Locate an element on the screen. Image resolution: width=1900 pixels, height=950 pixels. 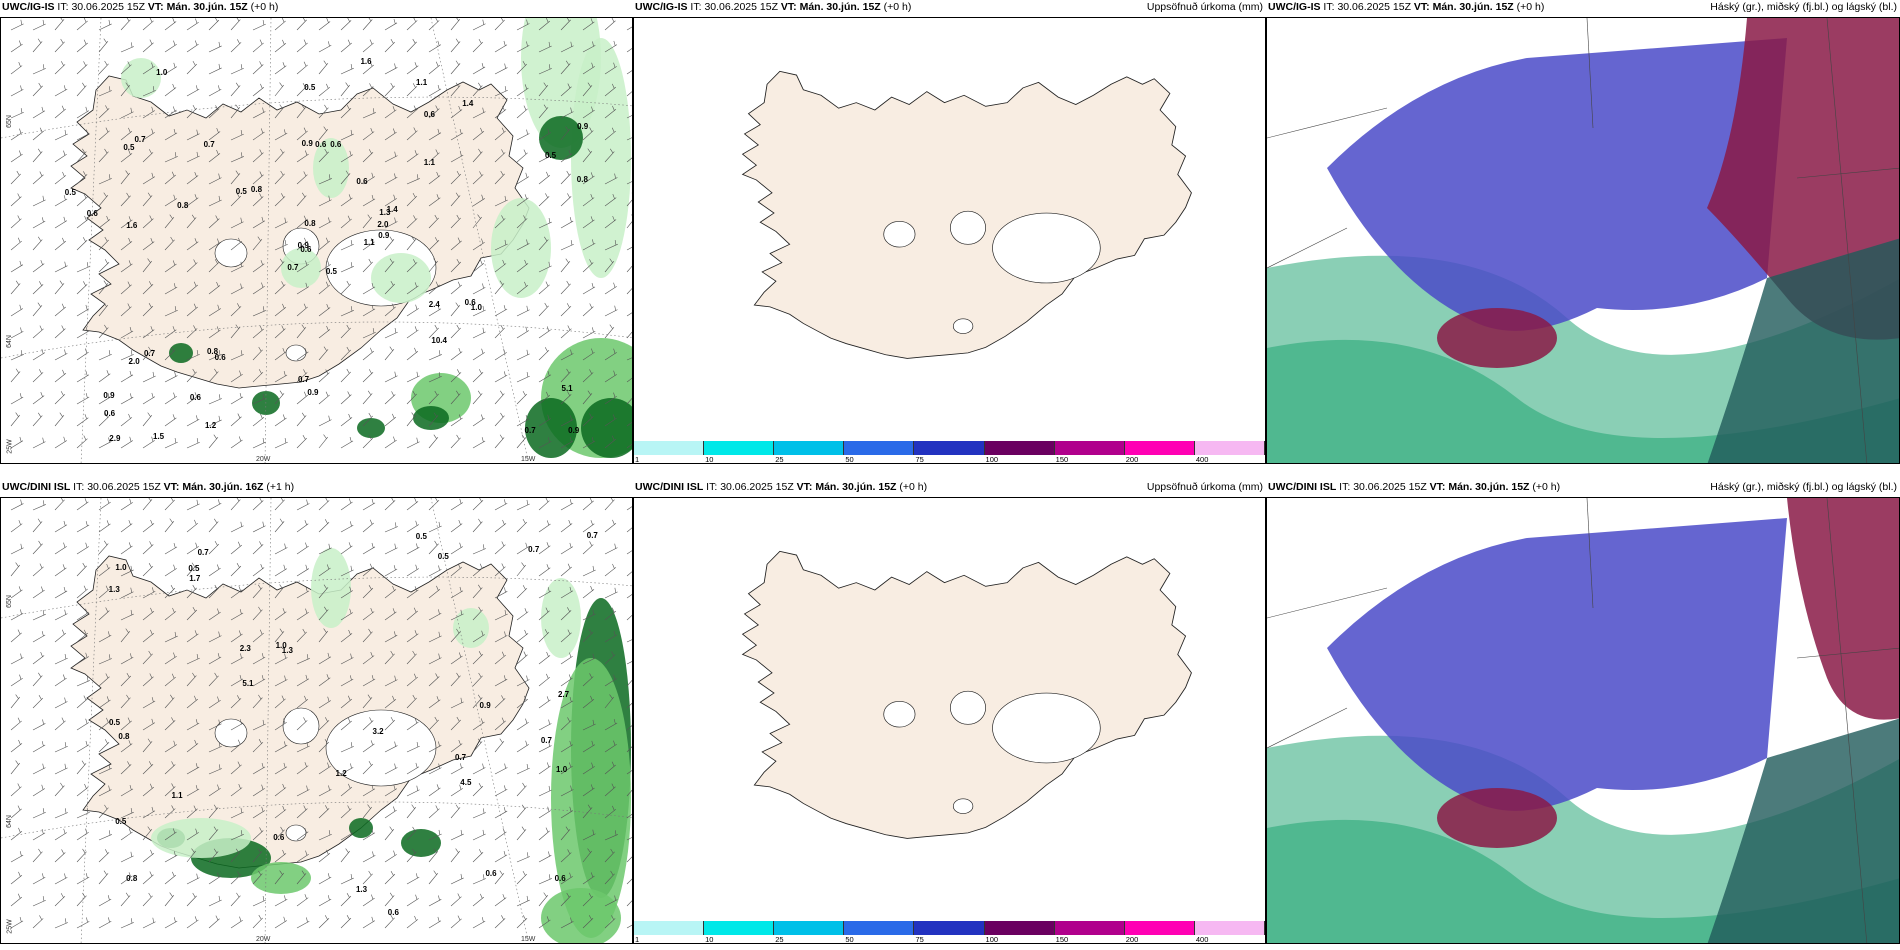
precip-value-label: 2.3 is located at coordinates (245, 648).